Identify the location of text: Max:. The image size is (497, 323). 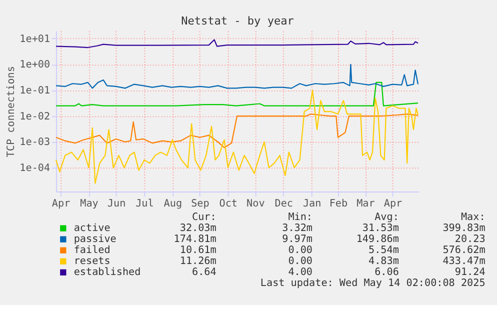
(473, 218).